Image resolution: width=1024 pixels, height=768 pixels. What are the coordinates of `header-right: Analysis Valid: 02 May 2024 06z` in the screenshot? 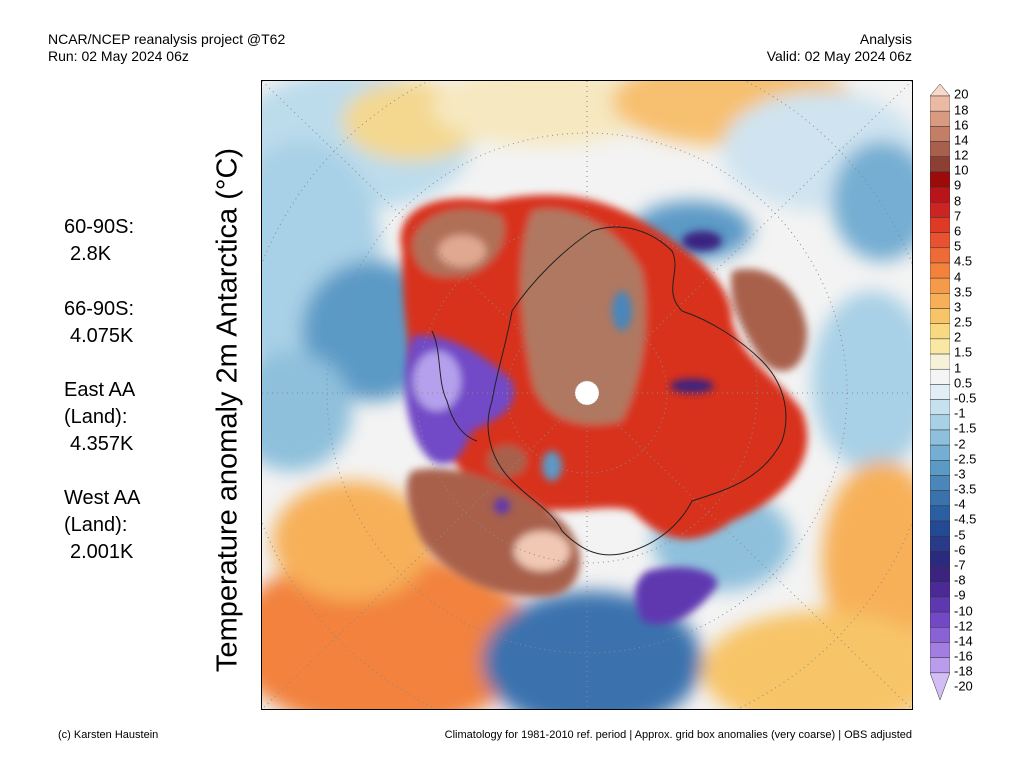 It's located at (839, 48).